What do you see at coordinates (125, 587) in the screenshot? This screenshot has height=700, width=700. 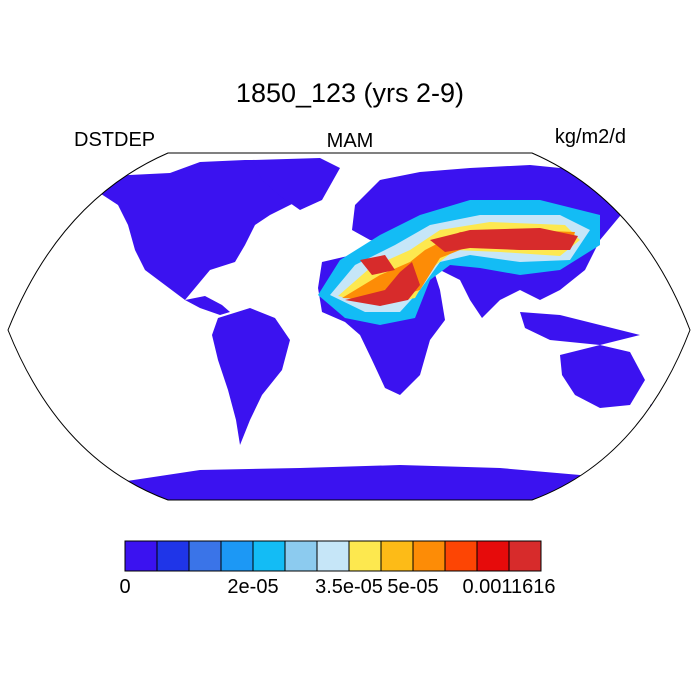 I see `colorbar-tick-label: 0` at bounding box center [125, 587].